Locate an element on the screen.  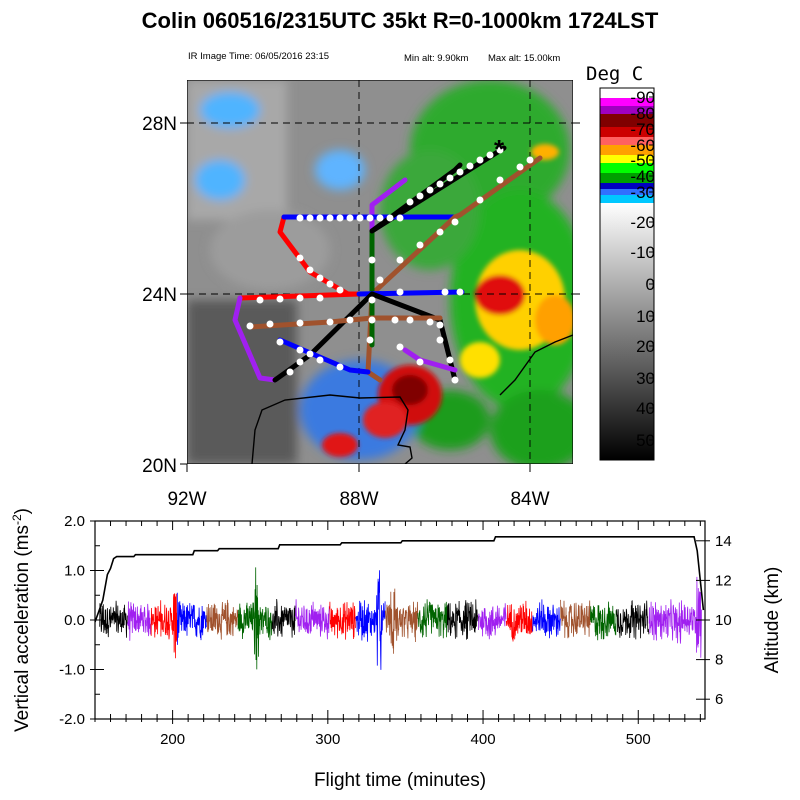
y-axis-label-text: Vertical acceleration (ms is located at coordinates (22, 628).